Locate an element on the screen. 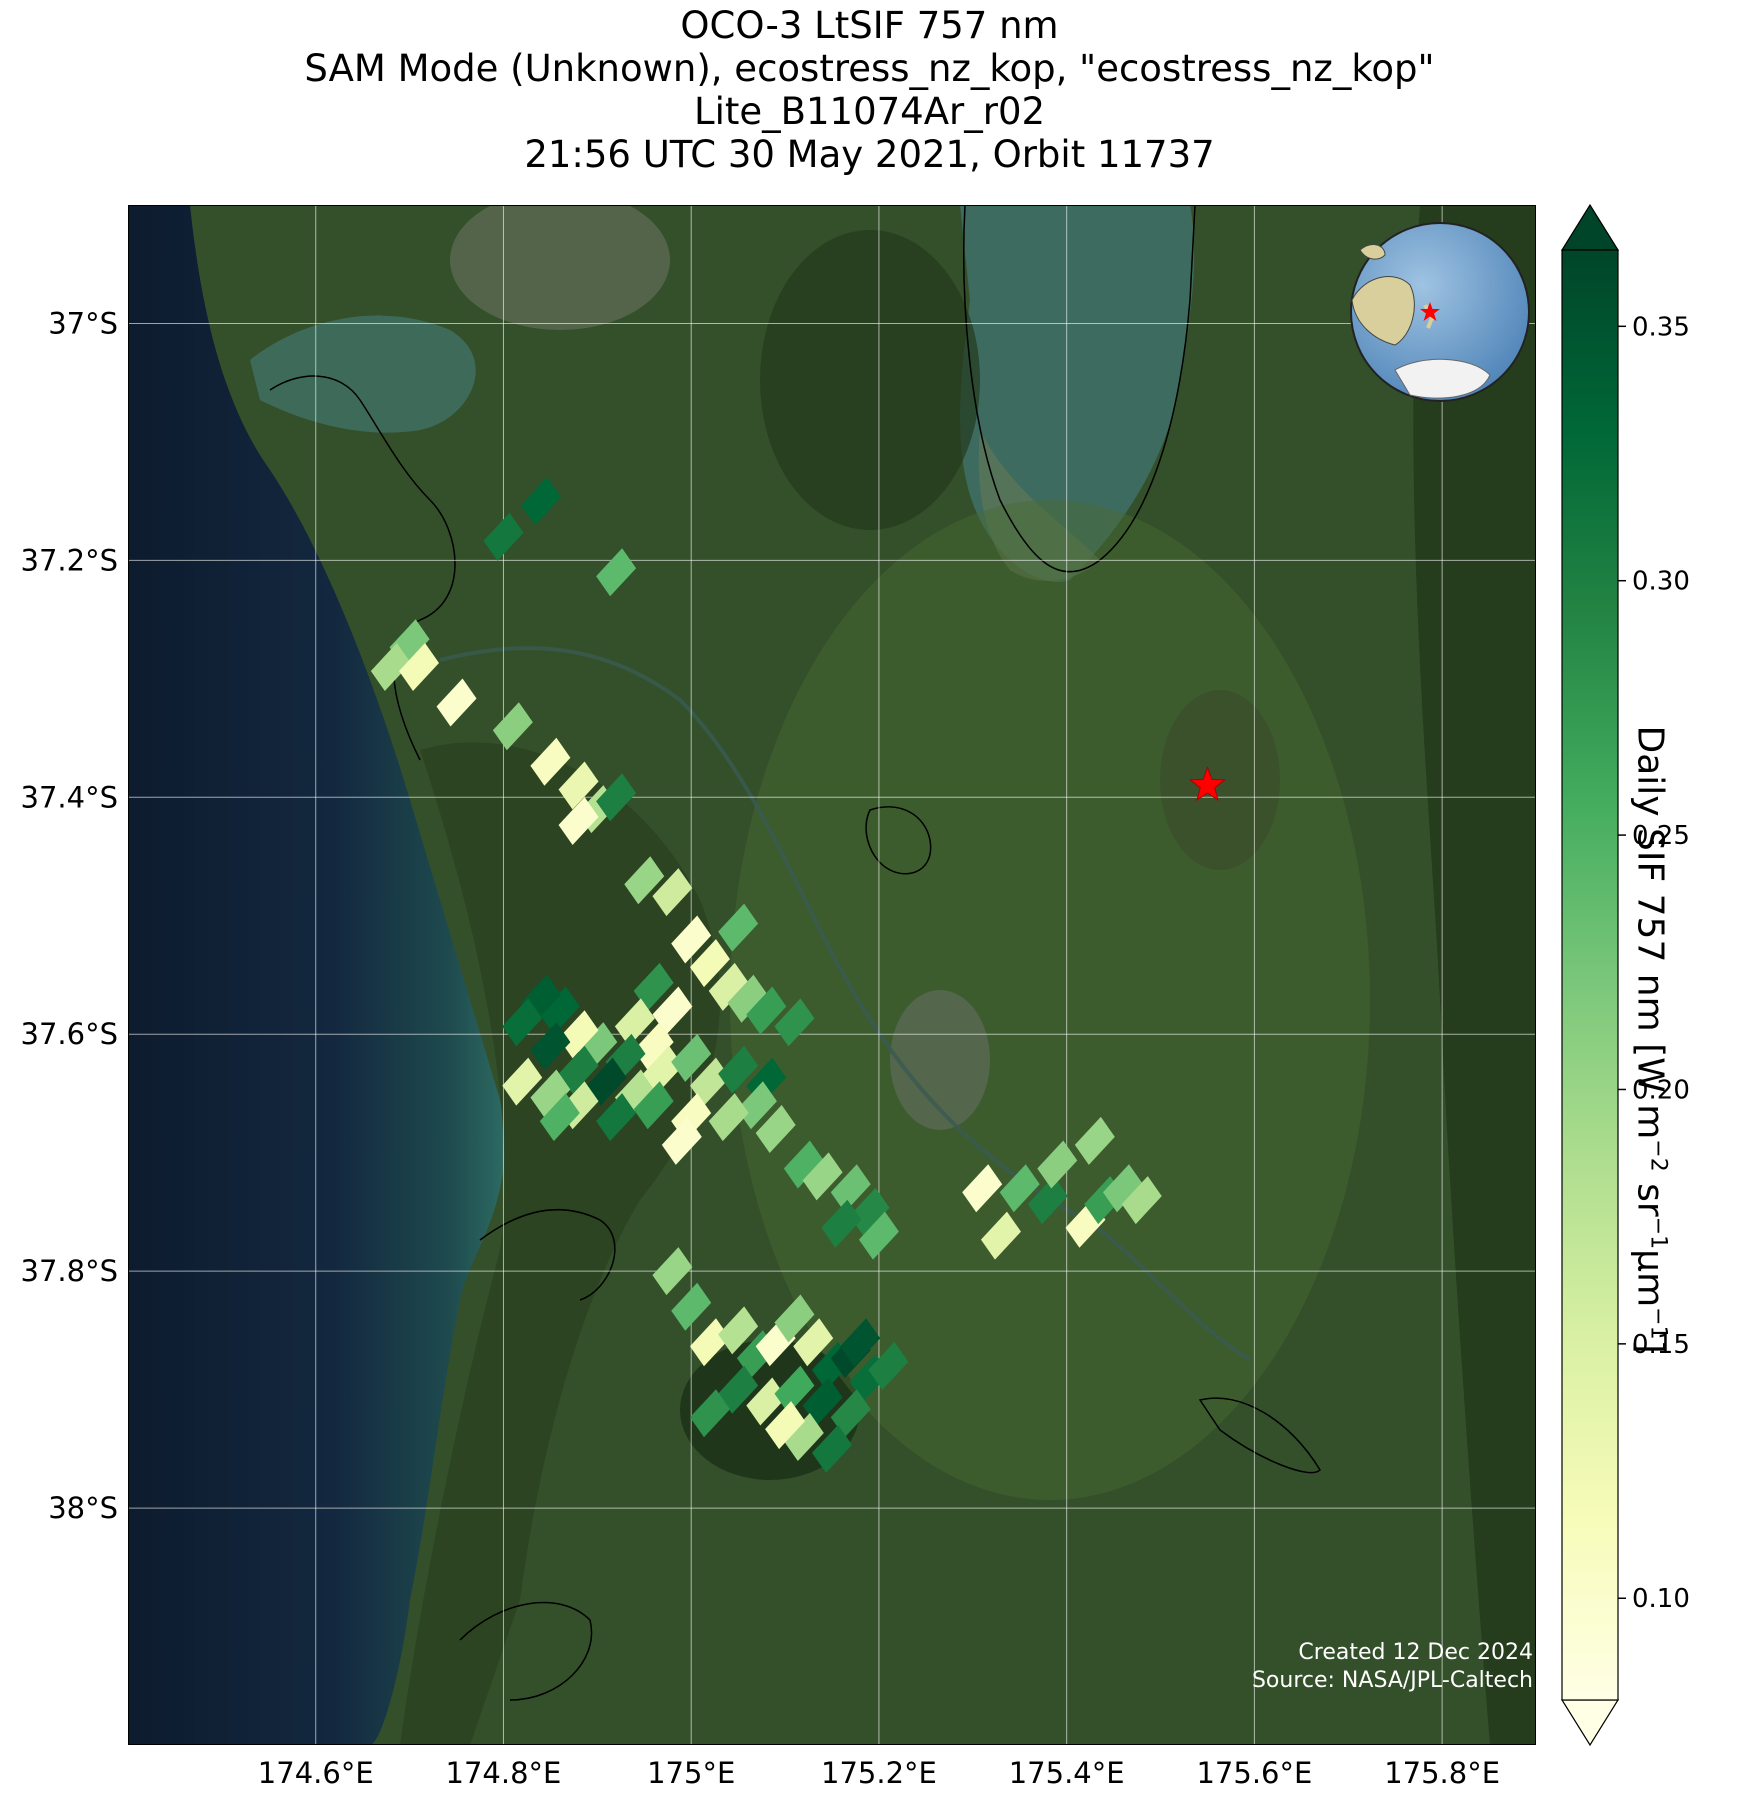  title-line-1: OCO-3 LtSIF 757 nm is located at coordinates (869, 25).